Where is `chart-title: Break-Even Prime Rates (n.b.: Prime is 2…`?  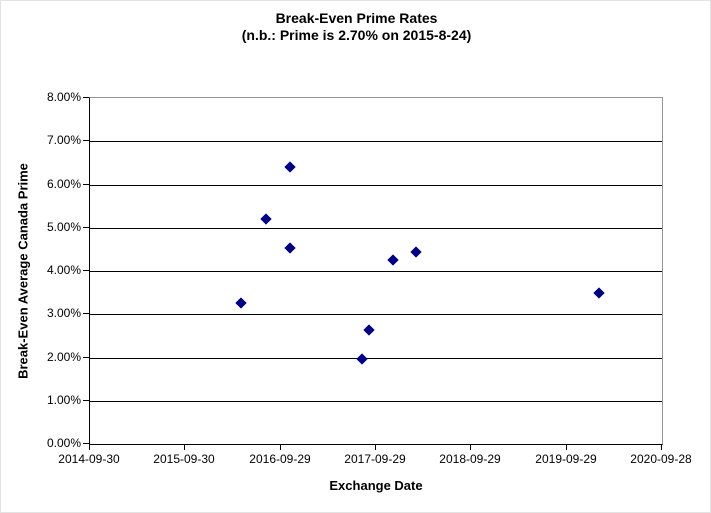 chart-title: Break-Even Prime Rates (n.b.: Prime is 2… is located at coordinates (355, 27).